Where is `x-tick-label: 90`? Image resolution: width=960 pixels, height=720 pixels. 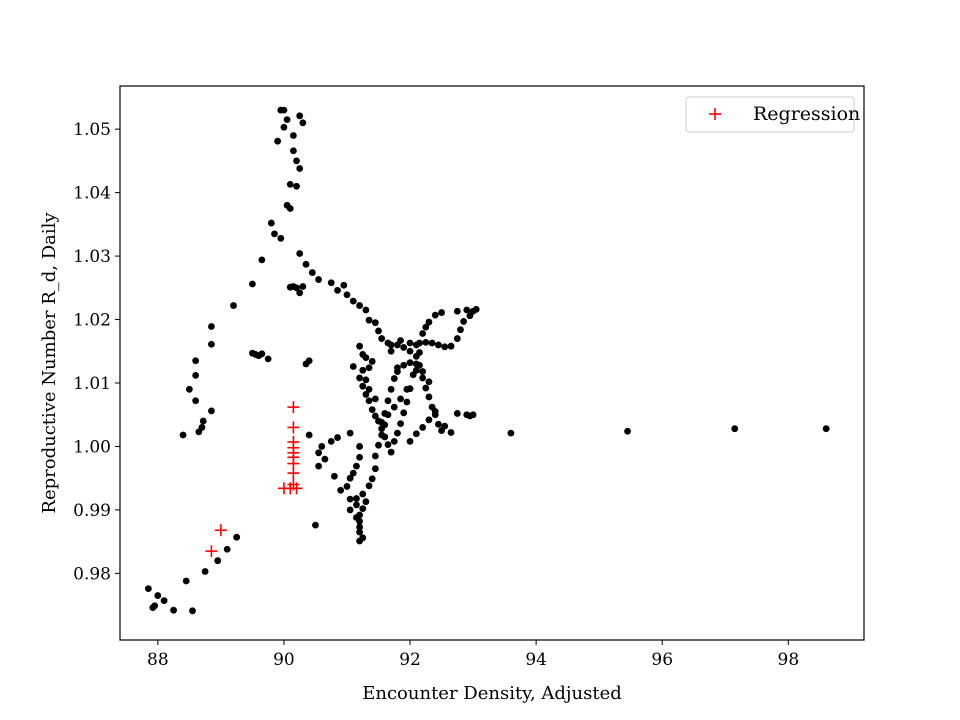
x-tick-label: 90 is located at coordinates (284, 660).